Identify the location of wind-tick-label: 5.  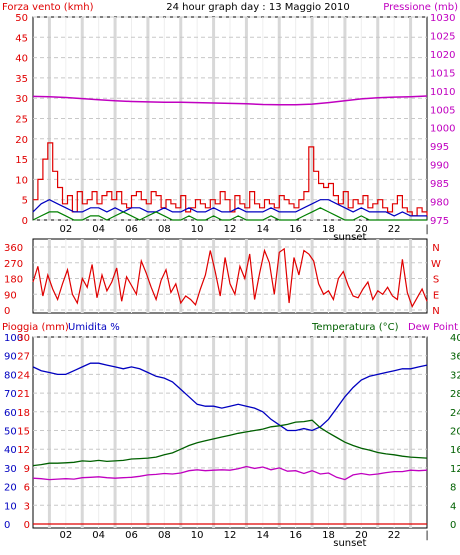
(25, 201).